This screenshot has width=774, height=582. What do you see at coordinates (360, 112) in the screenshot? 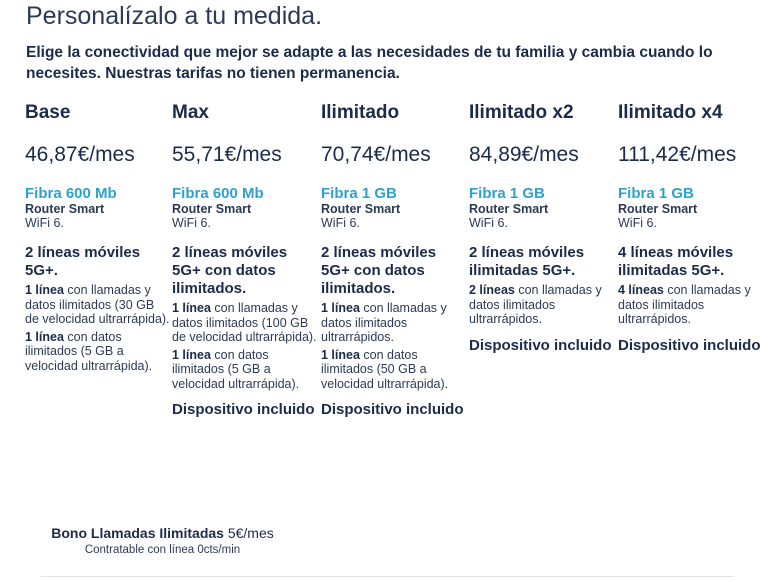
I see `plan-name: Ilimitado` at bounding box center [360, 112].